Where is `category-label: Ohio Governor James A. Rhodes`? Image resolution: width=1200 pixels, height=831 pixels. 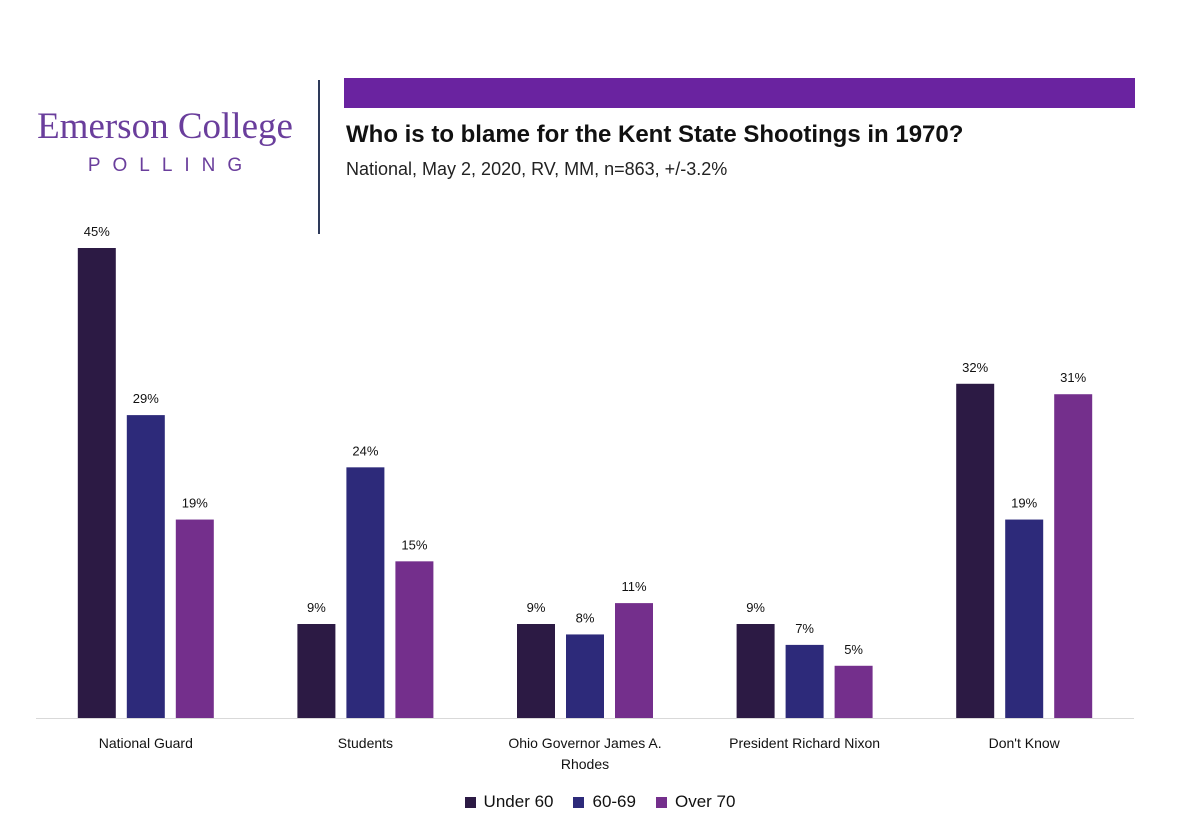 category-label: Ohio Governor James A. Rhodes is located at coordinates (584, 753).